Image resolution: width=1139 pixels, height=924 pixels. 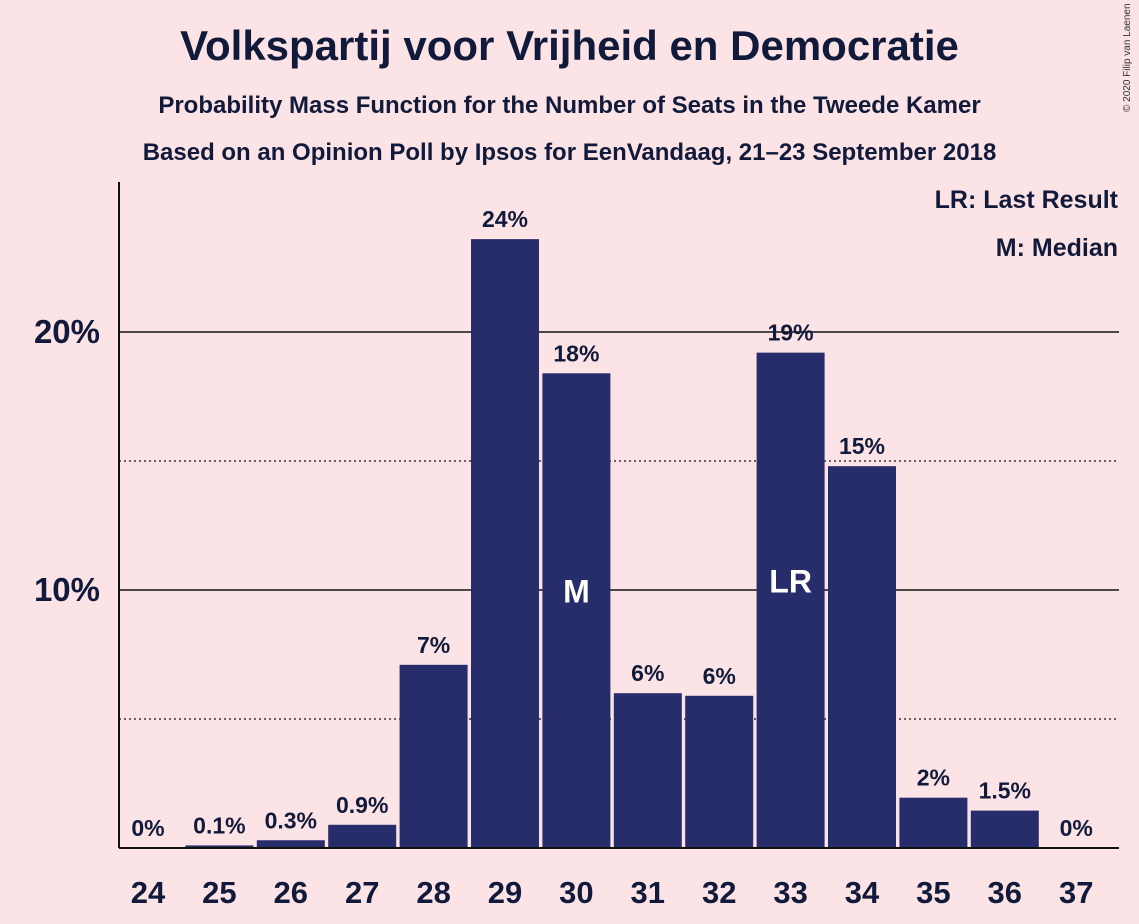 I want to click on data-label-30: 18%, so click(x=576, y=353).